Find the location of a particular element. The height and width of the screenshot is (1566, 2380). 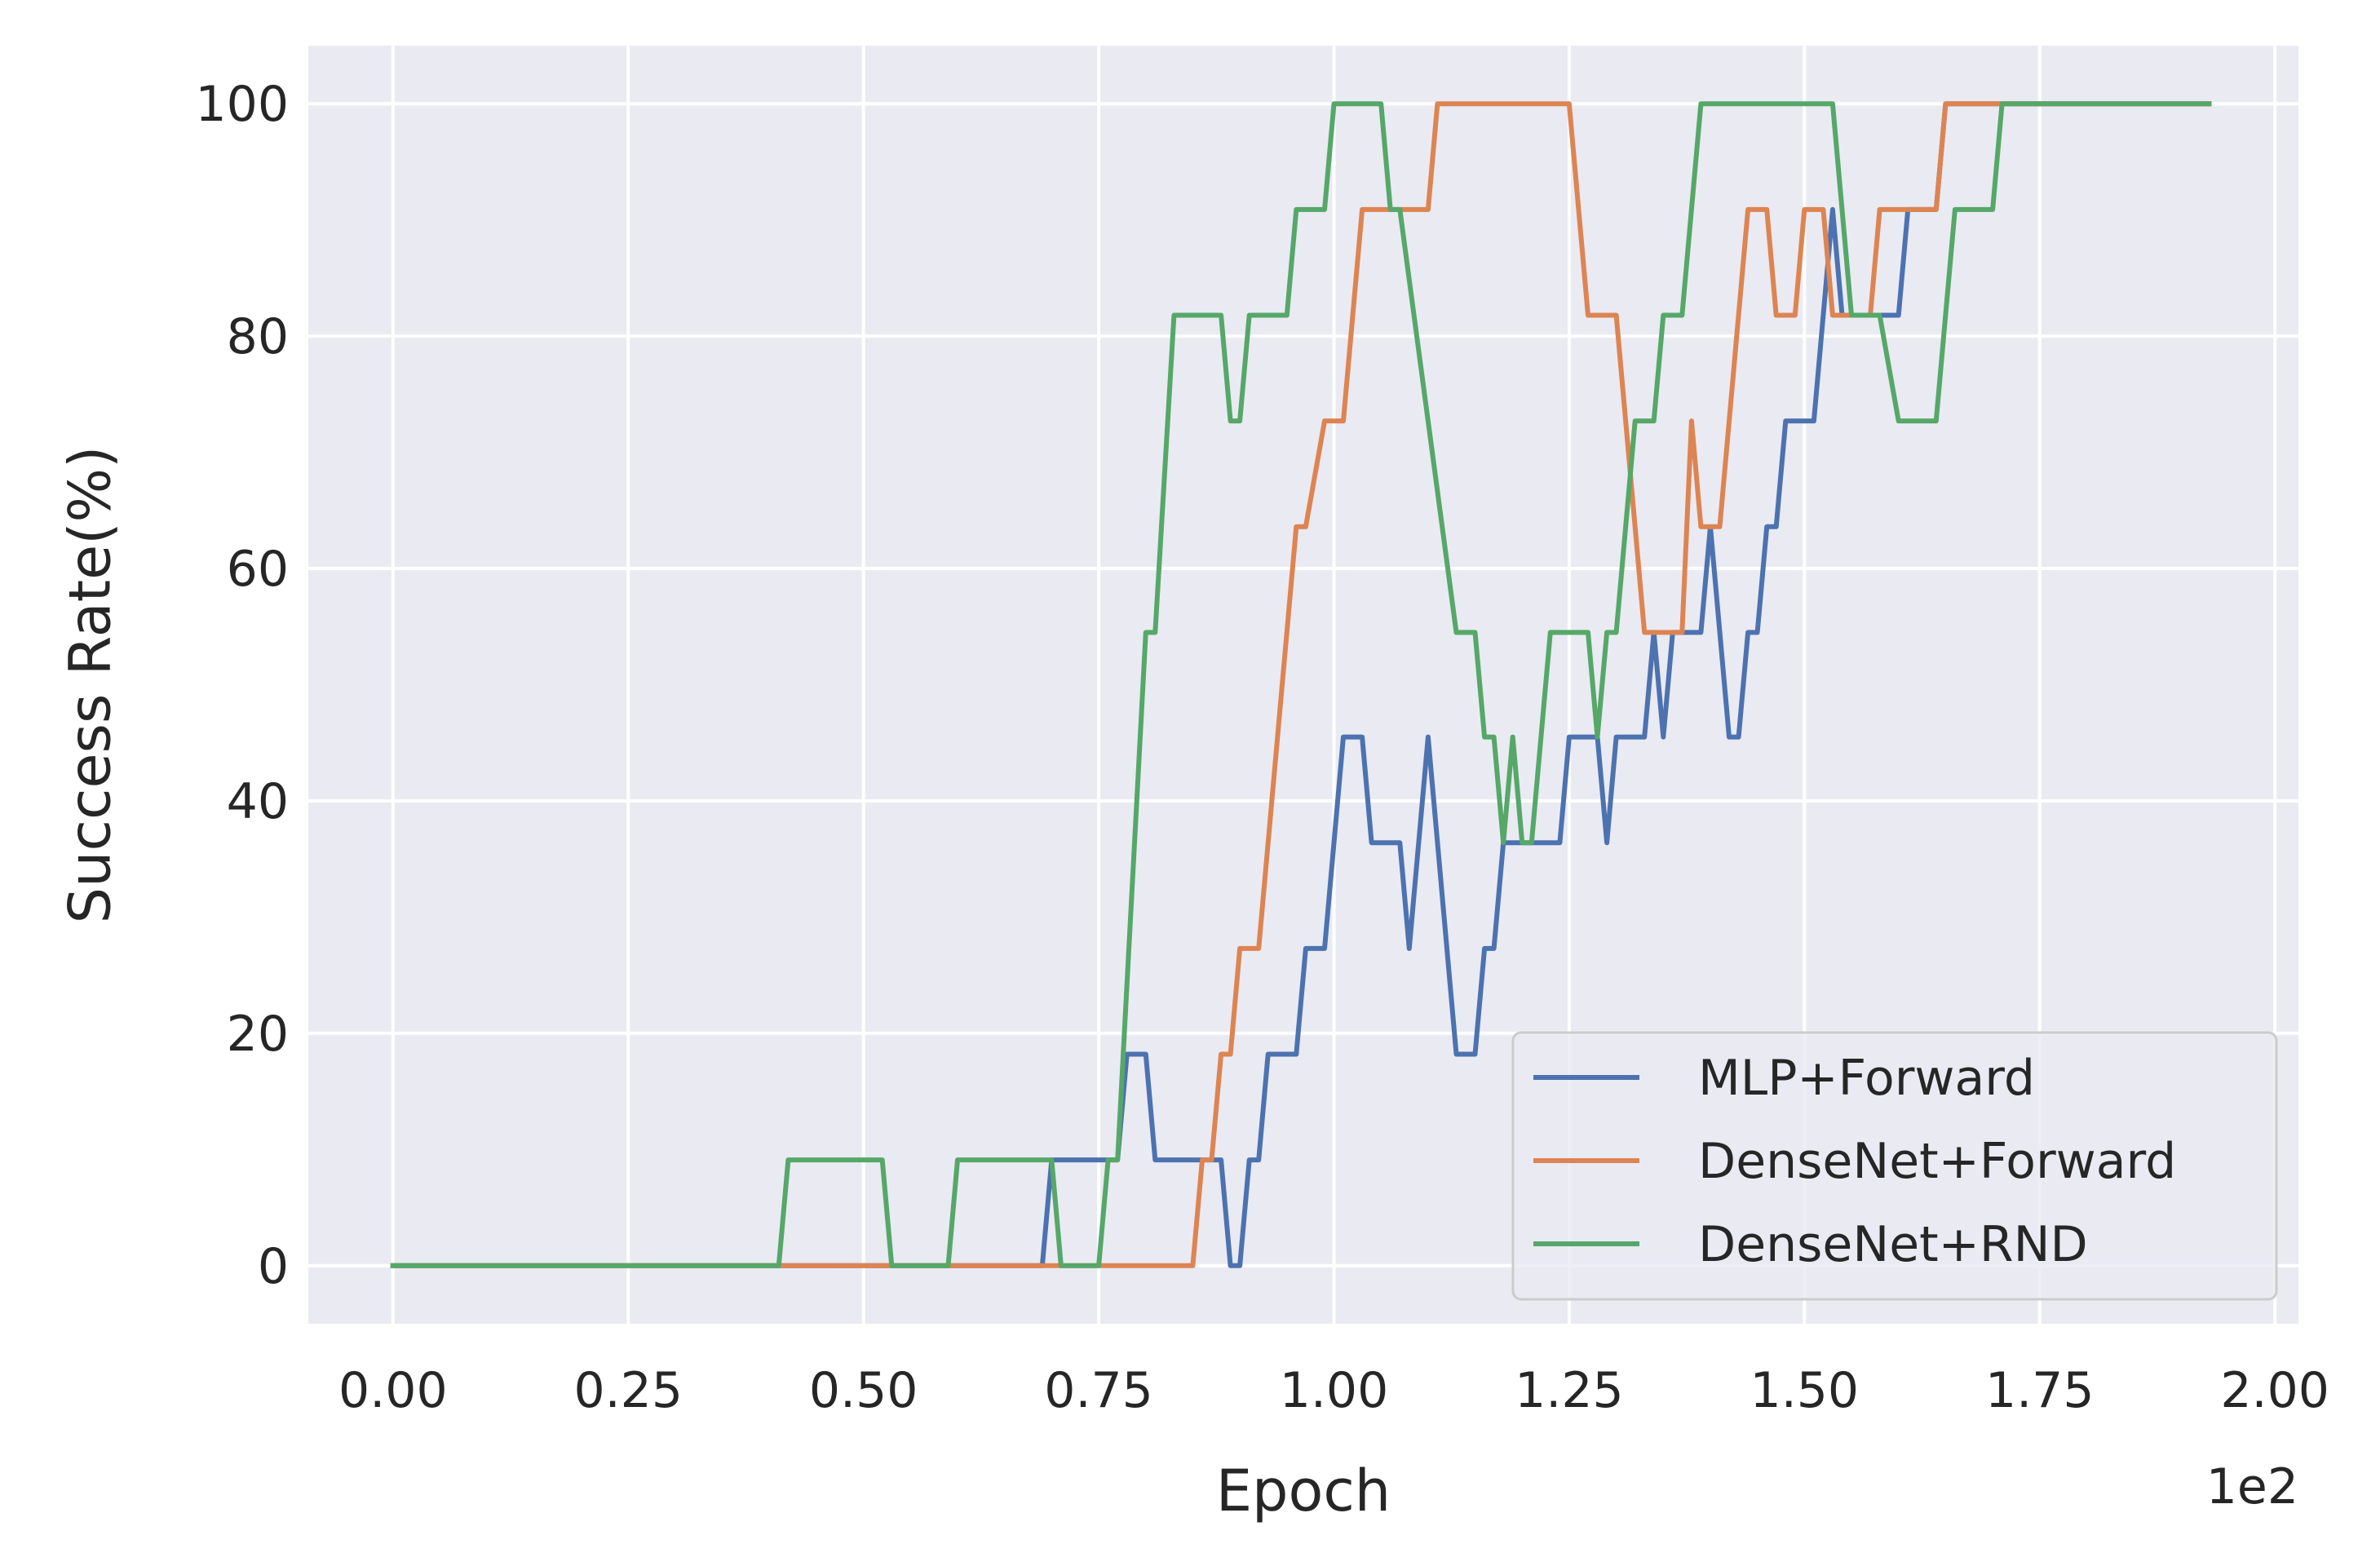

legend-label-densenet-rnd: DenseNet+RND is located at coordinates (1893, 1244).